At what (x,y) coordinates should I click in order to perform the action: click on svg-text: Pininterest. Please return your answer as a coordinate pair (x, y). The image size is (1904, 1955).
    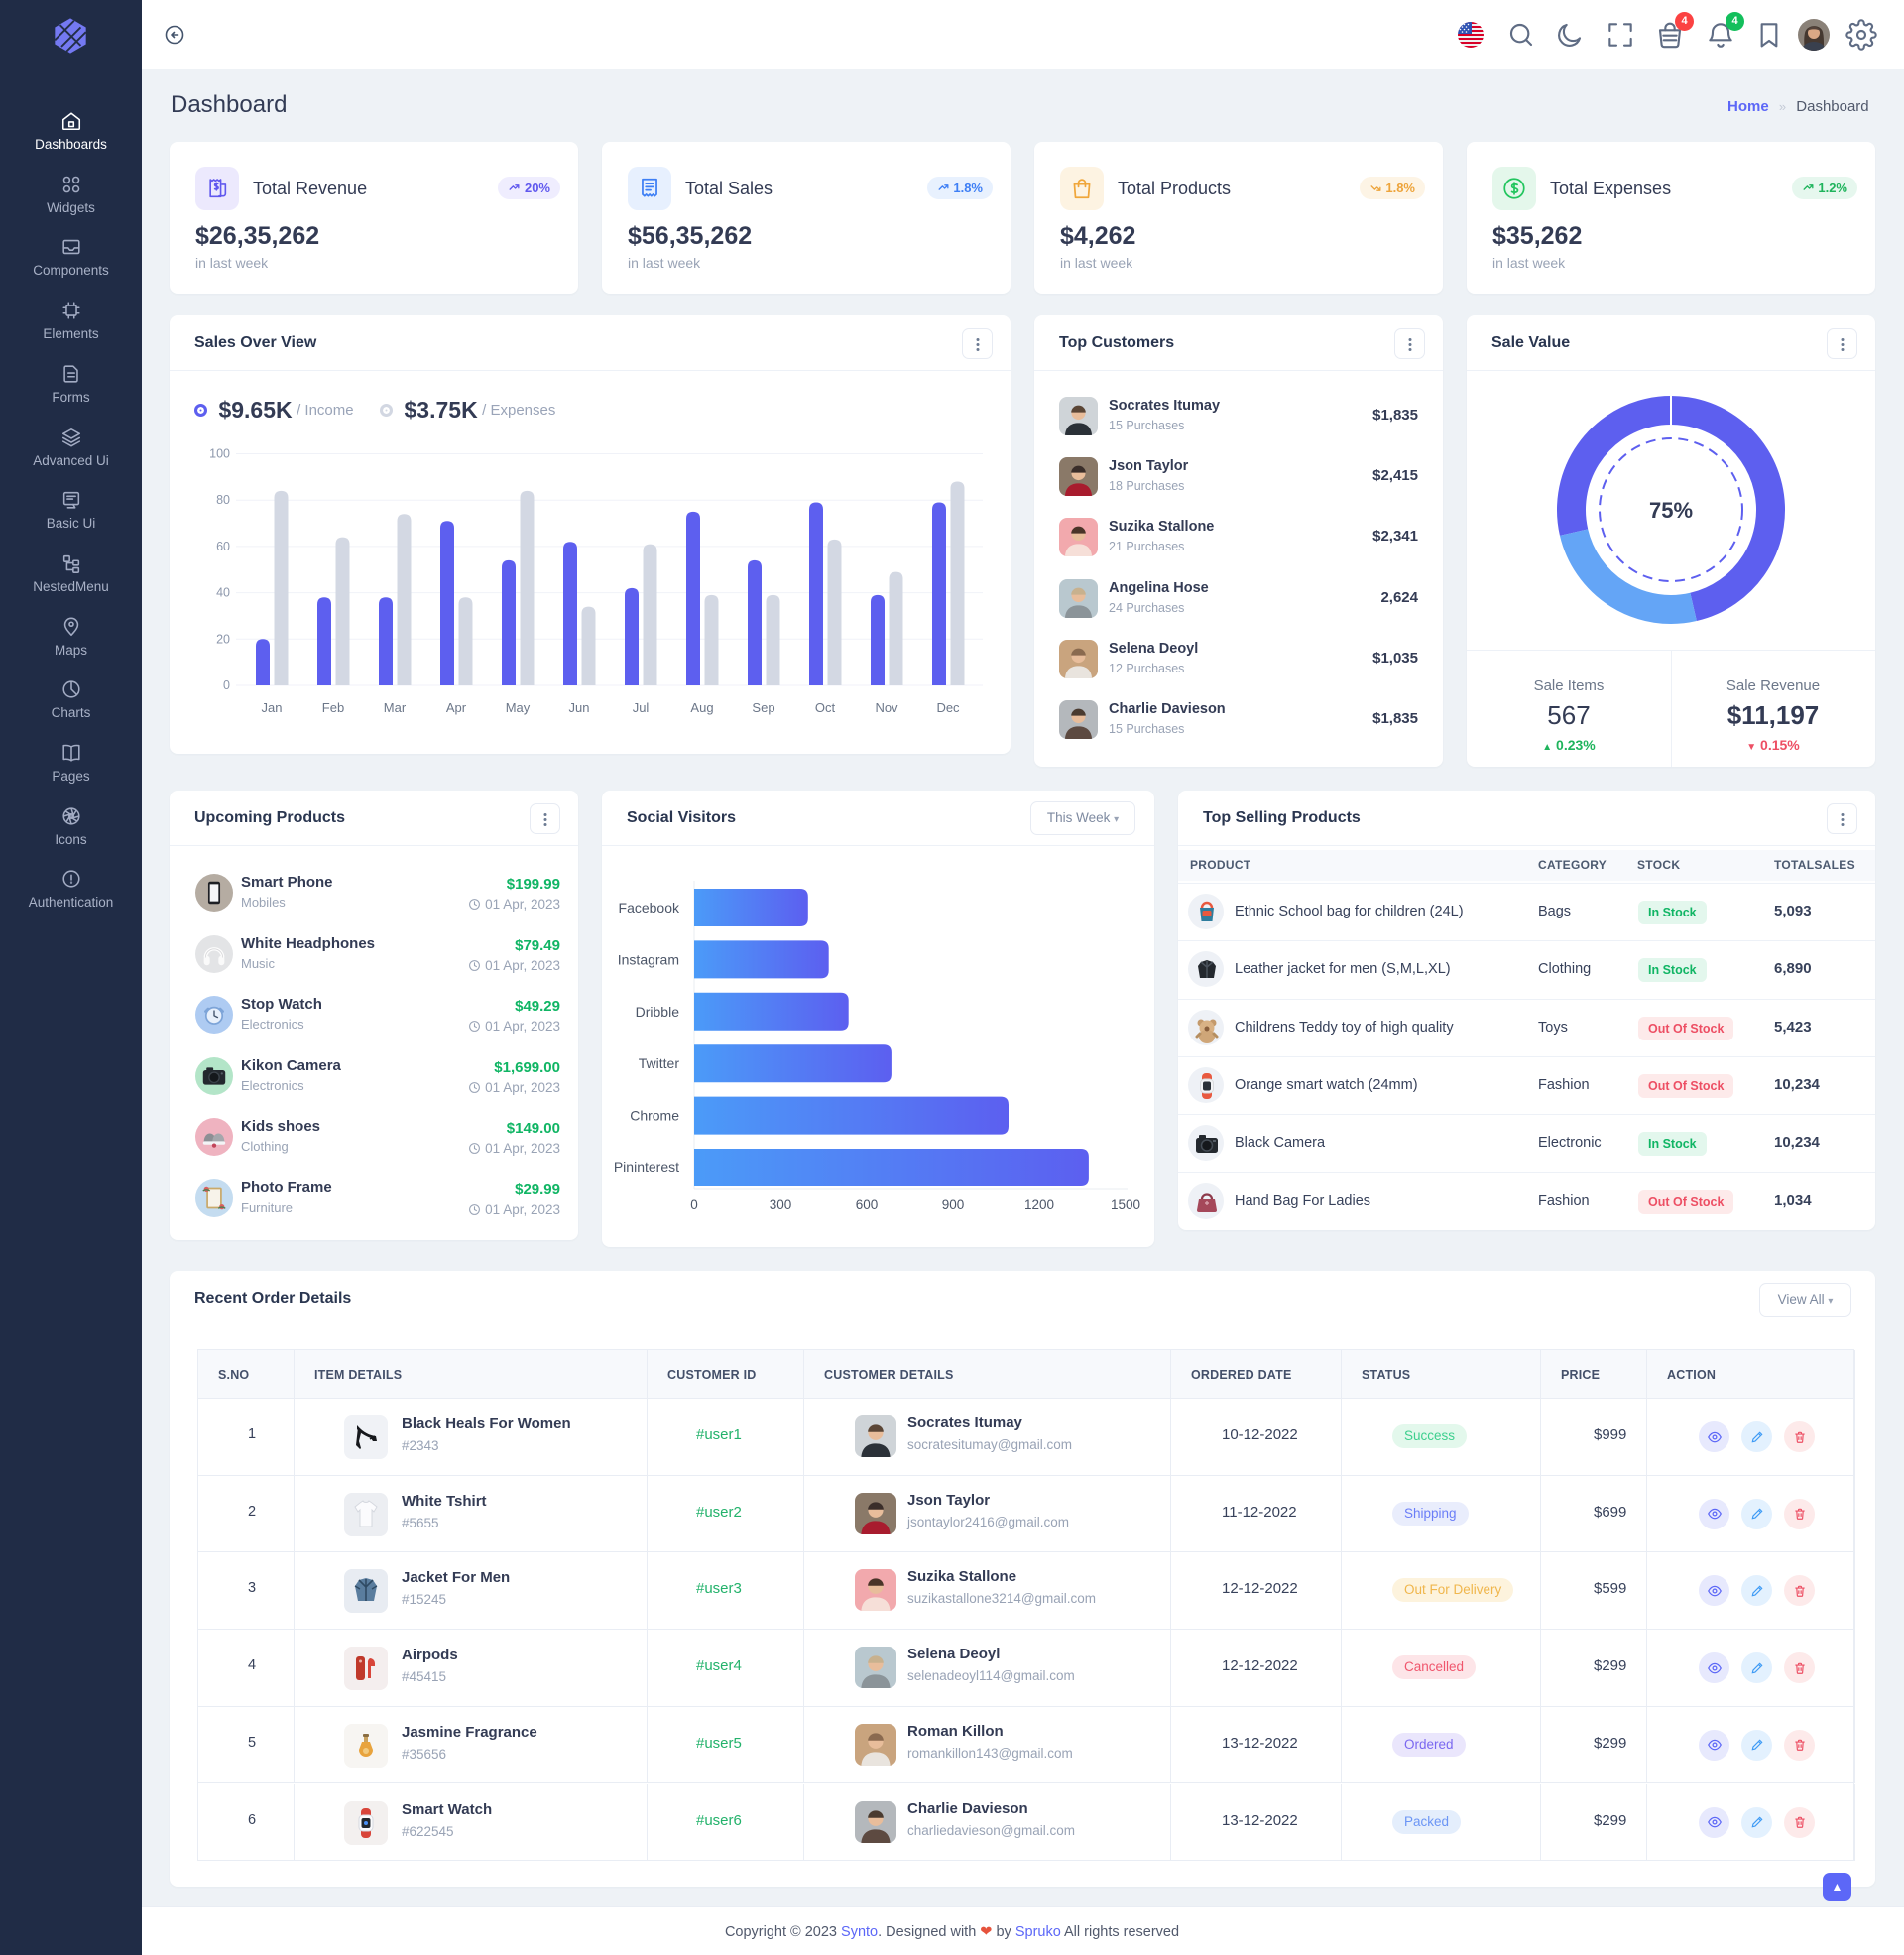
    Looking at the image, I should click on (646, 1167).